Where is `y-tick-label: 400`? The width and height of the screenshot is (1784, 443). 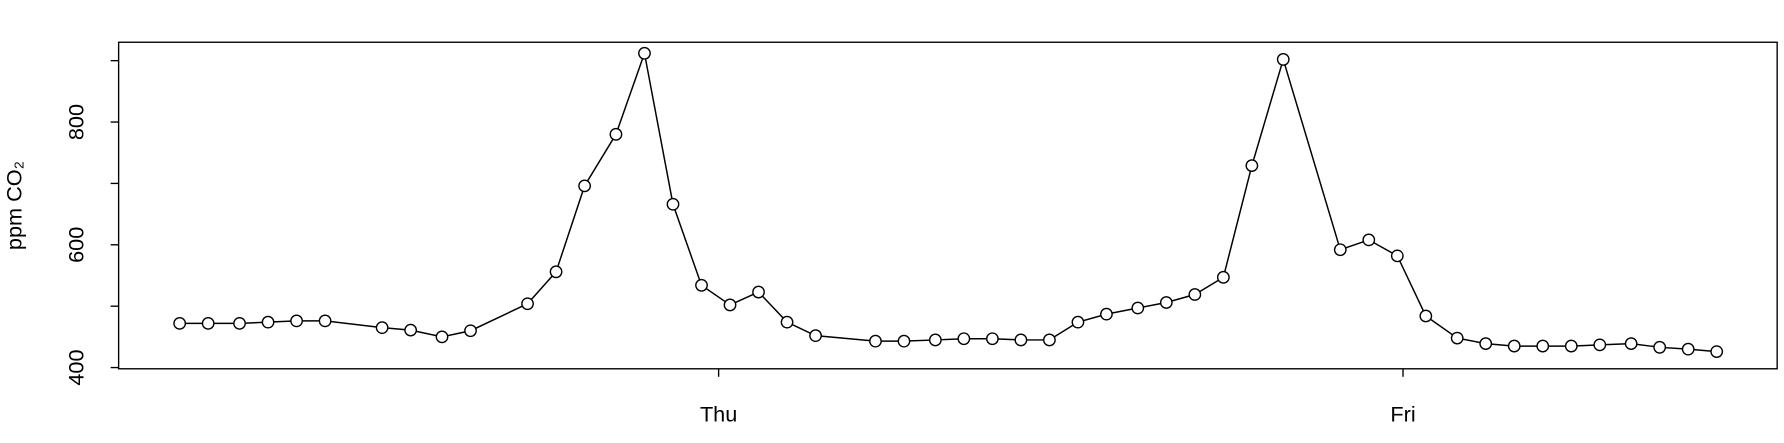
y-tick-label: 400 is located at coordinates (75, 367).